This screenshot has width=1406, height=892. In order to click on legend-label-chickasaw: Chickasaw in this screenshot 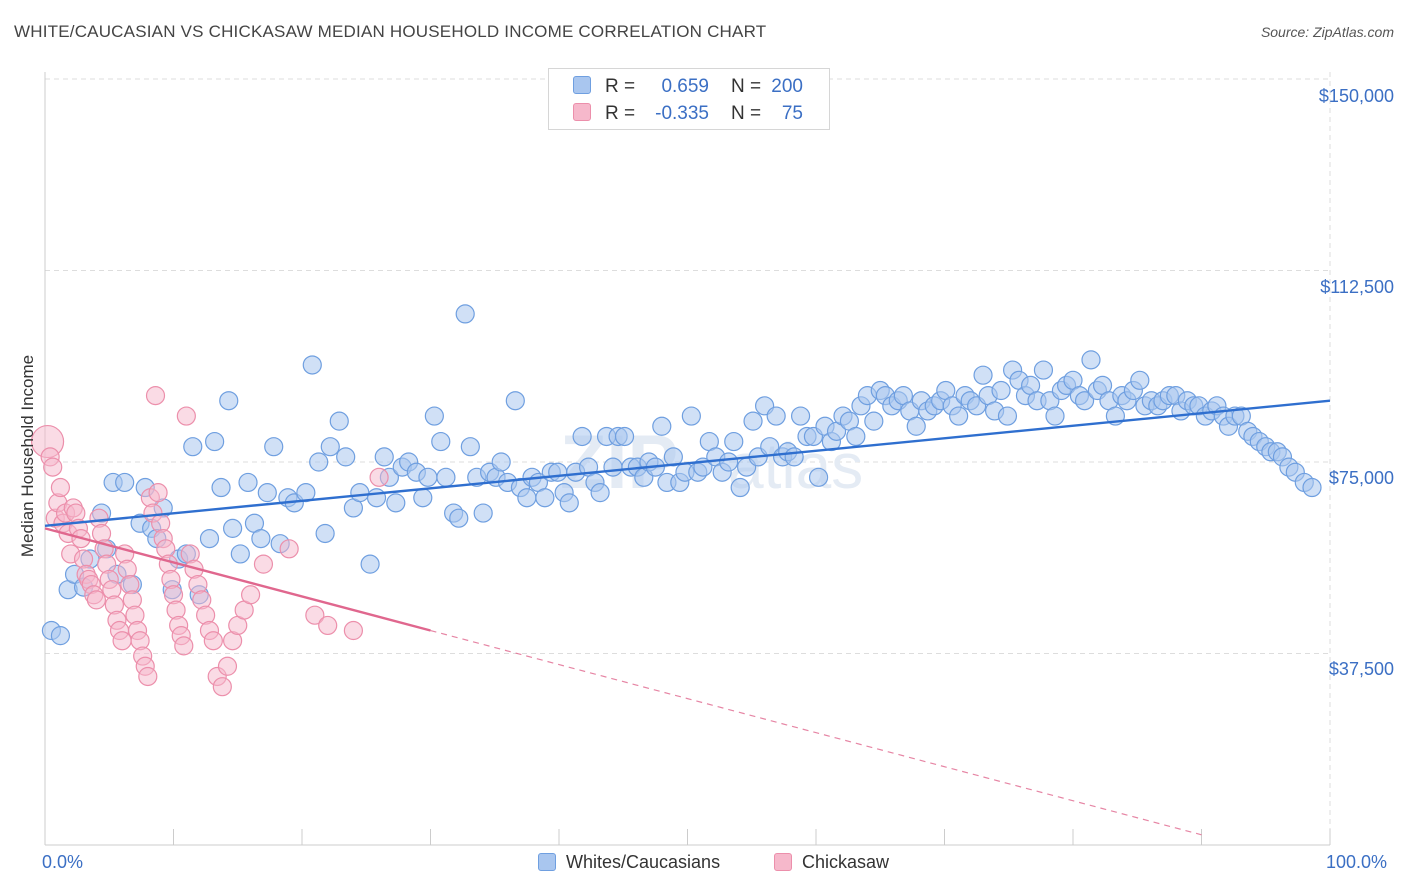, I will do `click(846, 862)`.